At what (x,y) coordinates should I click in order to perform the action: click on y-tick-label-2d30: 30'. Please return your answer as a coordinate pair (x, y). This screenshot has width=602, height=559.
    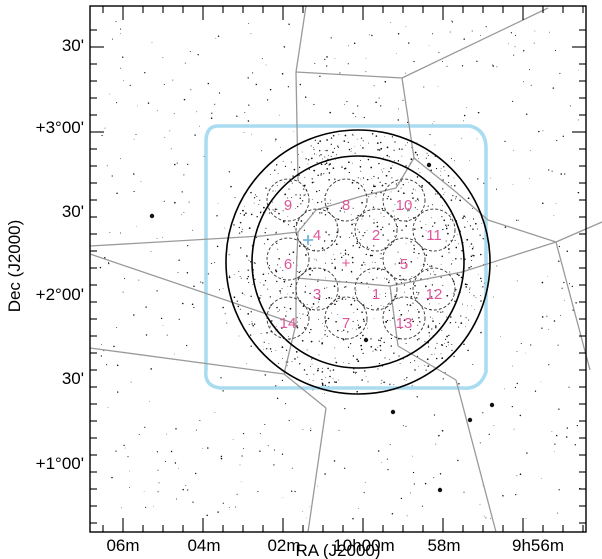
    Looking at the image, I should click on (73, 211).